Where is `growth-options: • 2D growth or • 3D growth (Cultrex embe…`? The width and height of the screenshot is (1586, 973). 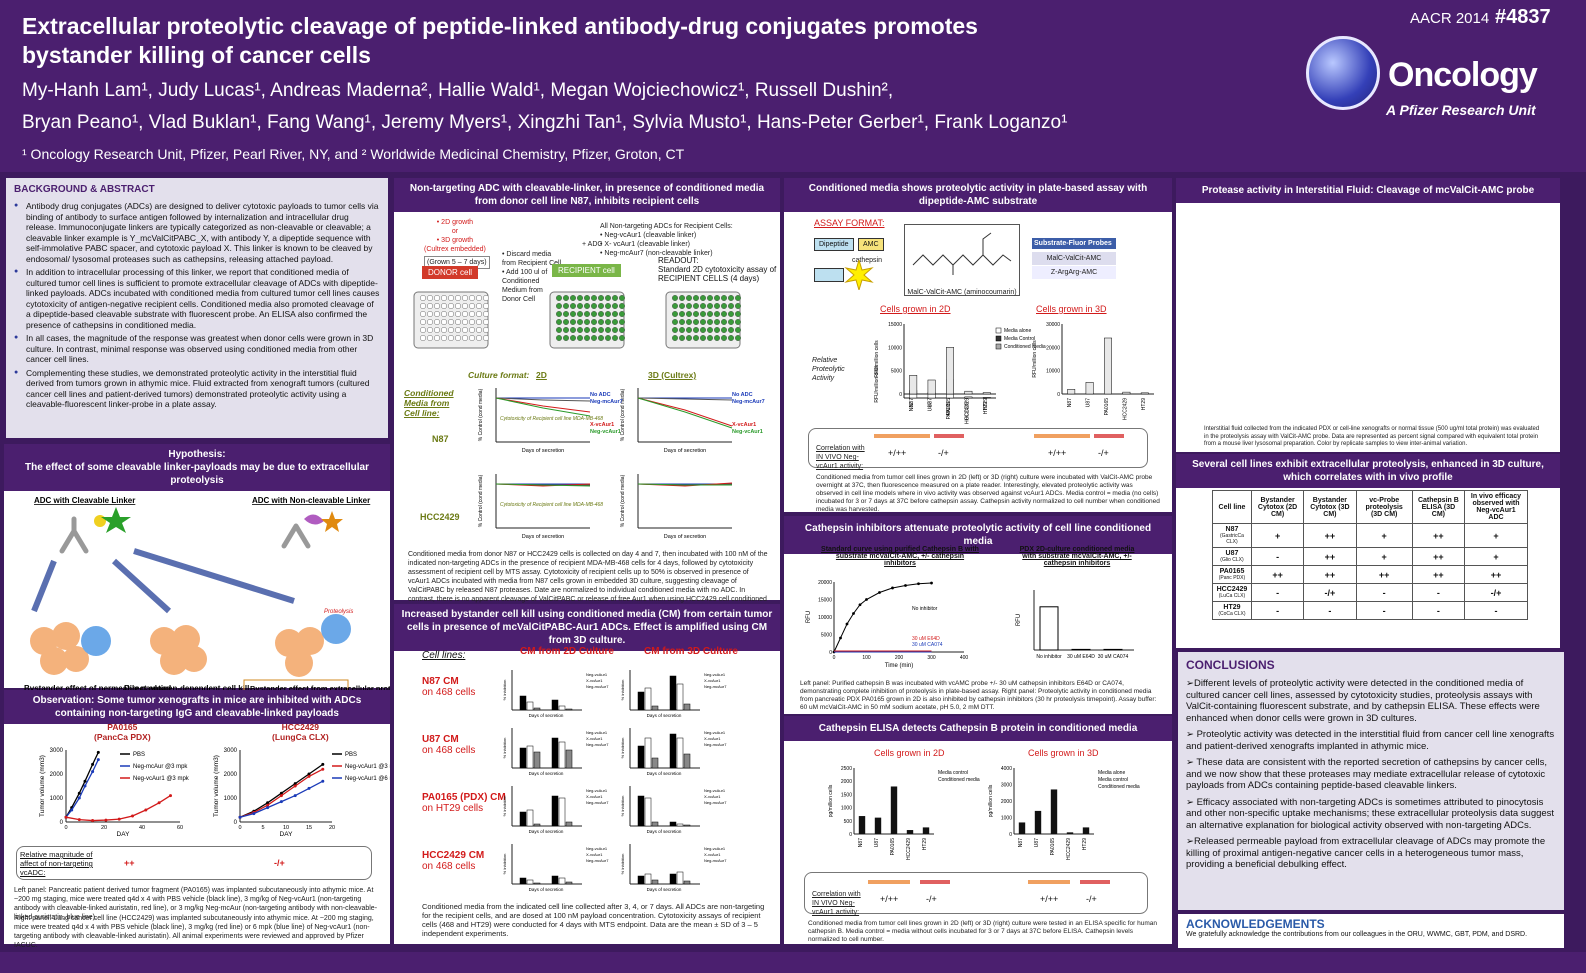
growth-options: • 2D growth or • 3D growth (Cultrex embe… is located at coordinates (455, 236).